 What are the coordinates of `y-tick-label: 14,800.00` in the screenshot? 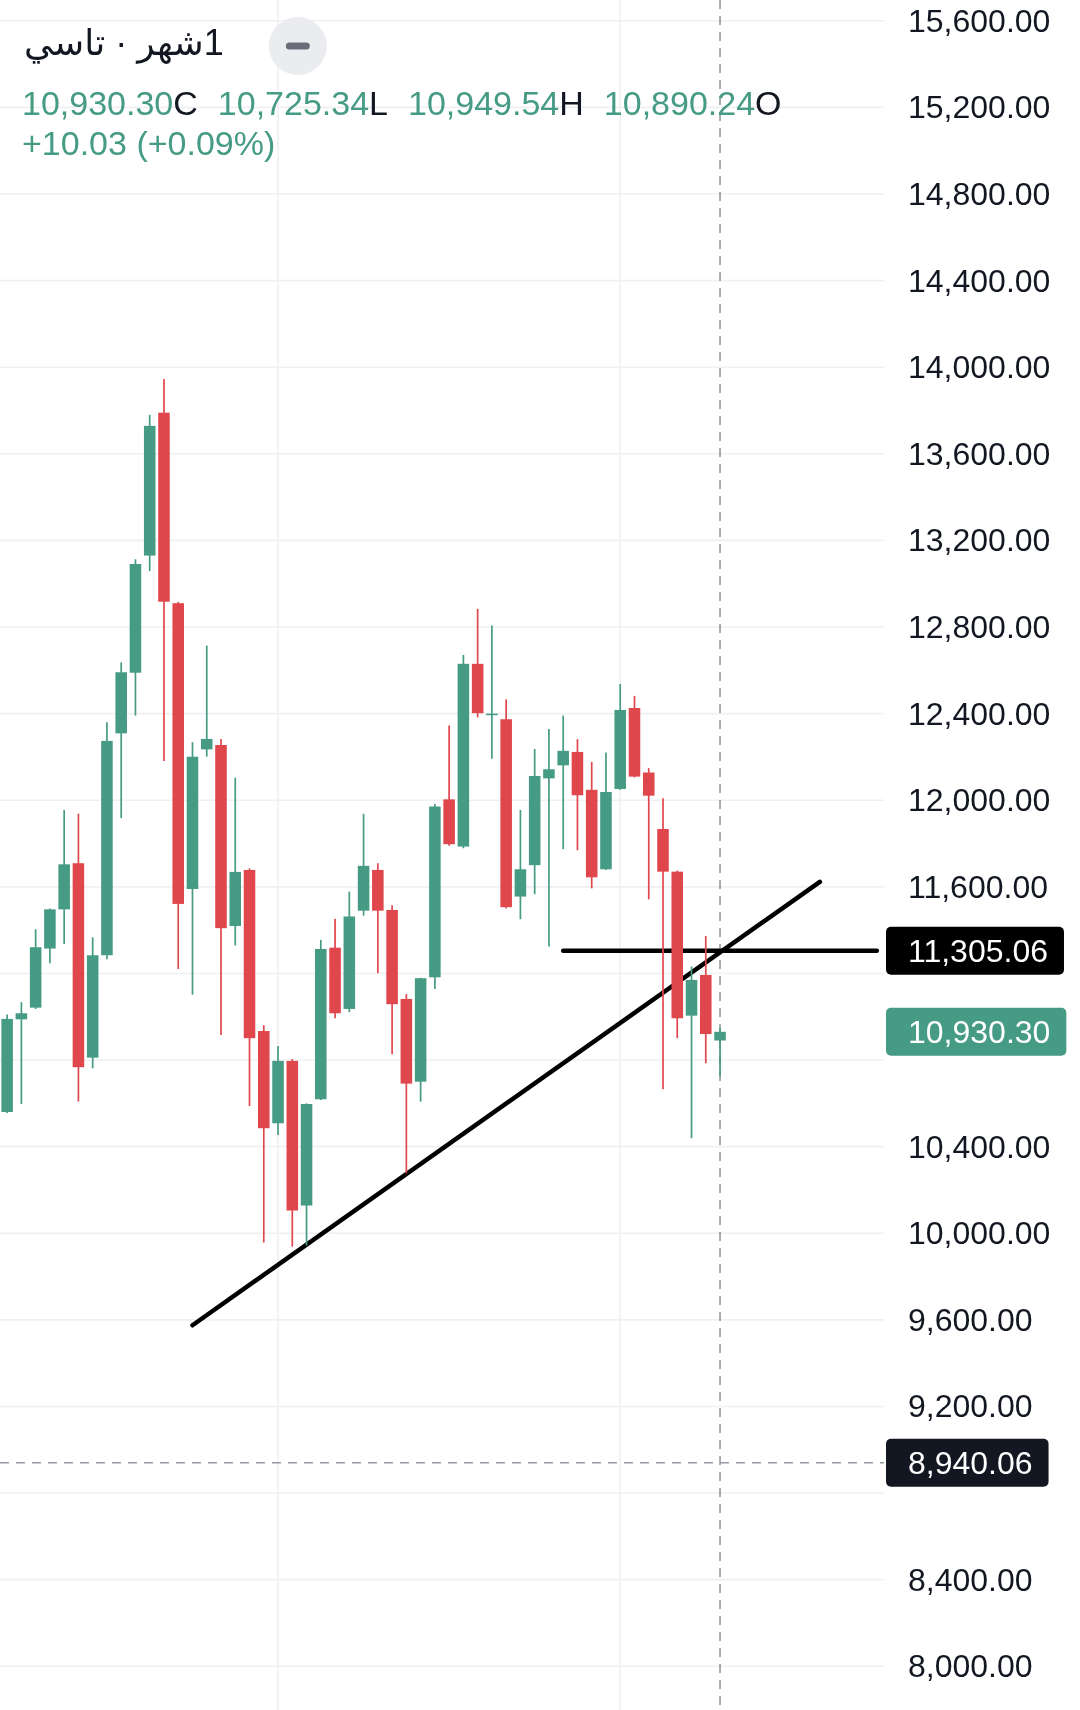 It's located at (979, 193).